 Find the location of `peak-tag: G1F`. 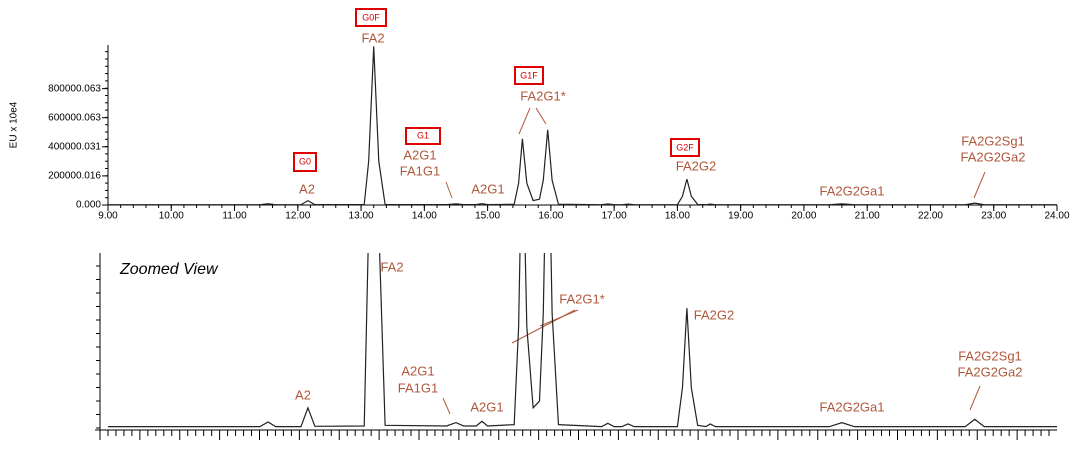

peak-tag: G1F is located at coordinates (529, 75).